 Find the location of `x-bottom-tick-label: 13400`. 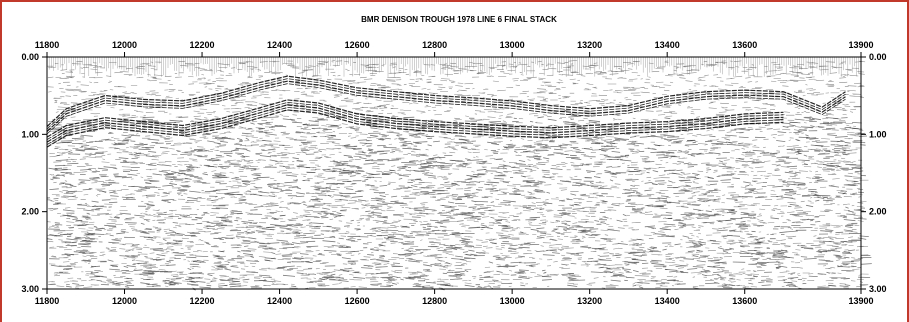

x-bottom-tick-label: 13400 is located at coordinates (667, 301).